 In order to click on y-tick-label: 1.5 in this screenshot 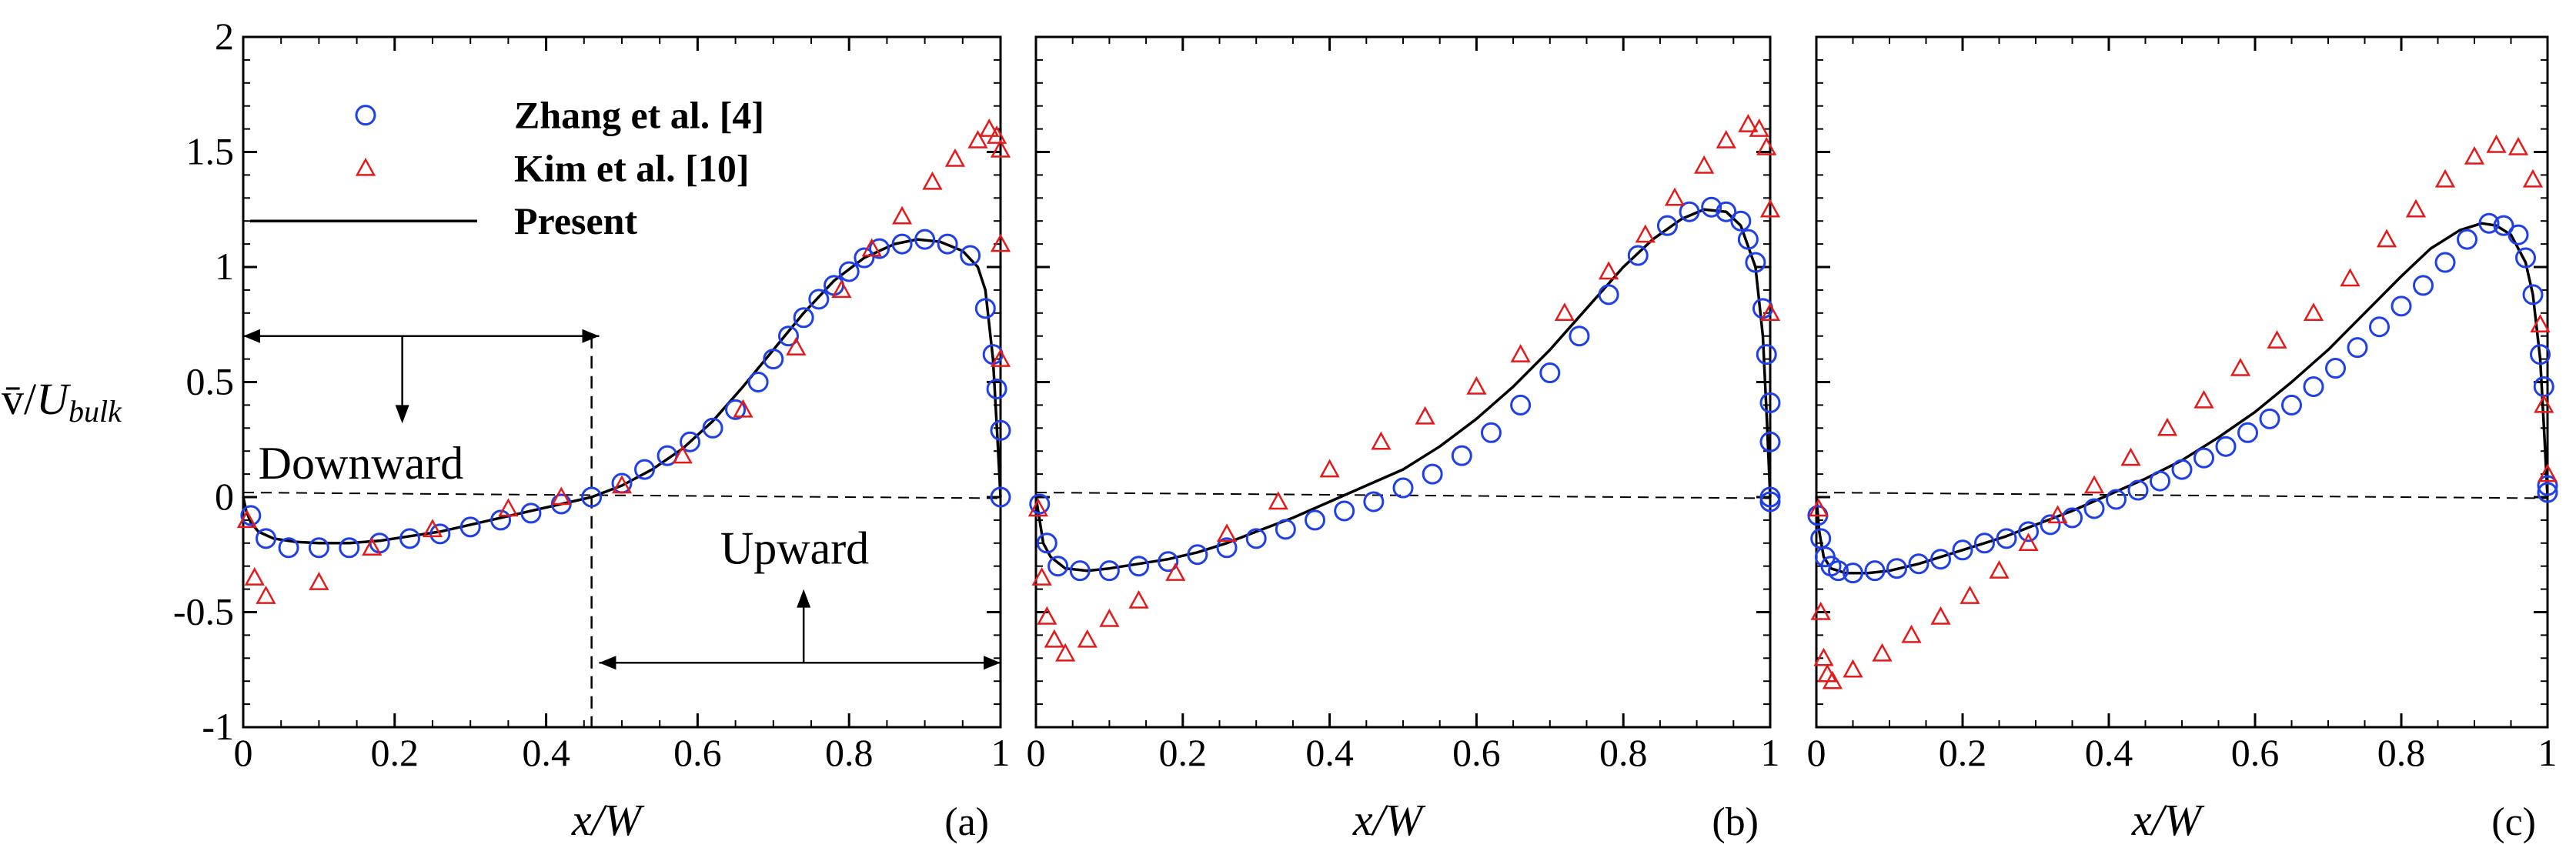, I will do `click(210, 151)`.